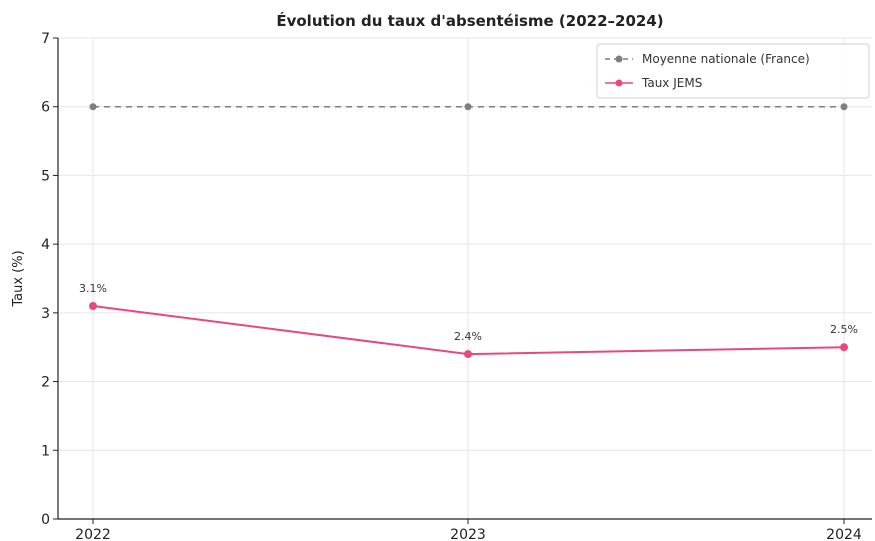 The width and height of the screenshot is (875, 541). I want to click on x-tick-labels: 2022 2023 2024, so click(468, 534).